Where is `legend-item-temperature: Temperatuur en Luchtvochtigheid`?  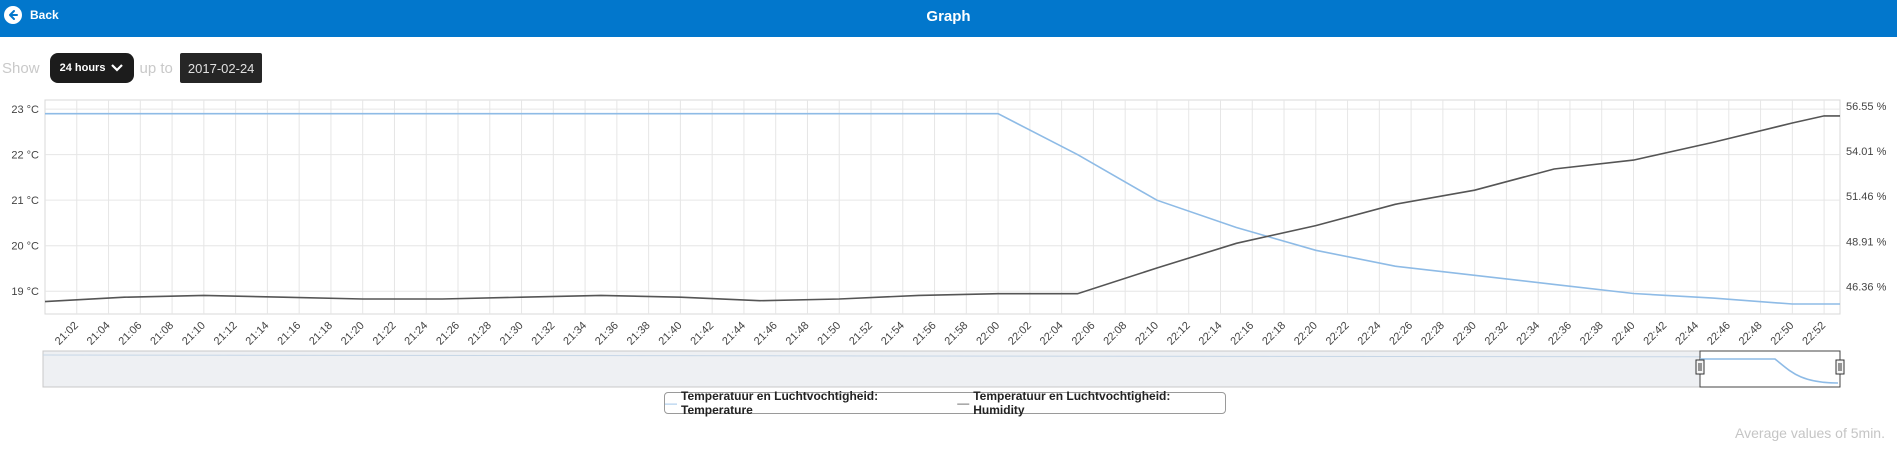
legend-item-temperature: Temperatuur en Luchtvochtigheid is located at coordinates (780, 403).